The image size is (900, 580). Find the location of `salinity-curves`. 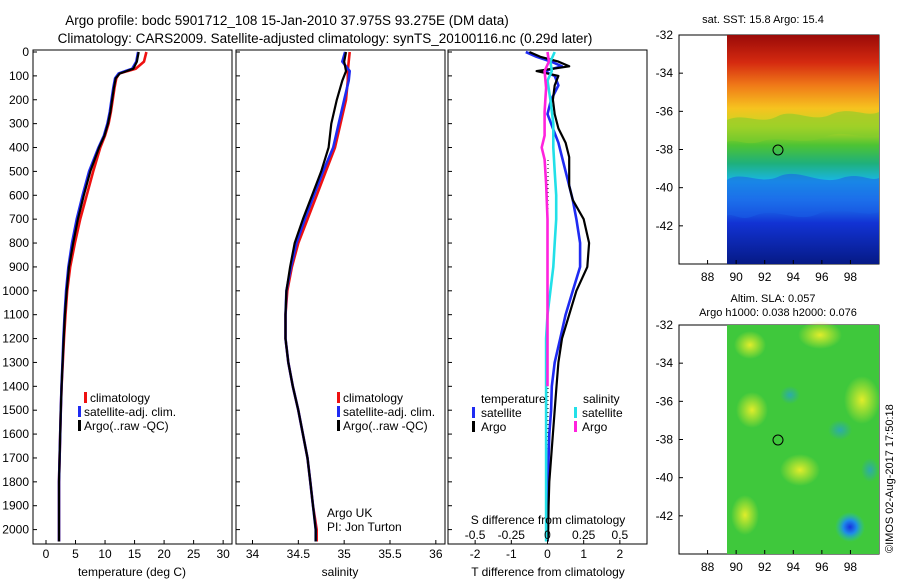

salinity-curves is located at coordinates (318, 296).